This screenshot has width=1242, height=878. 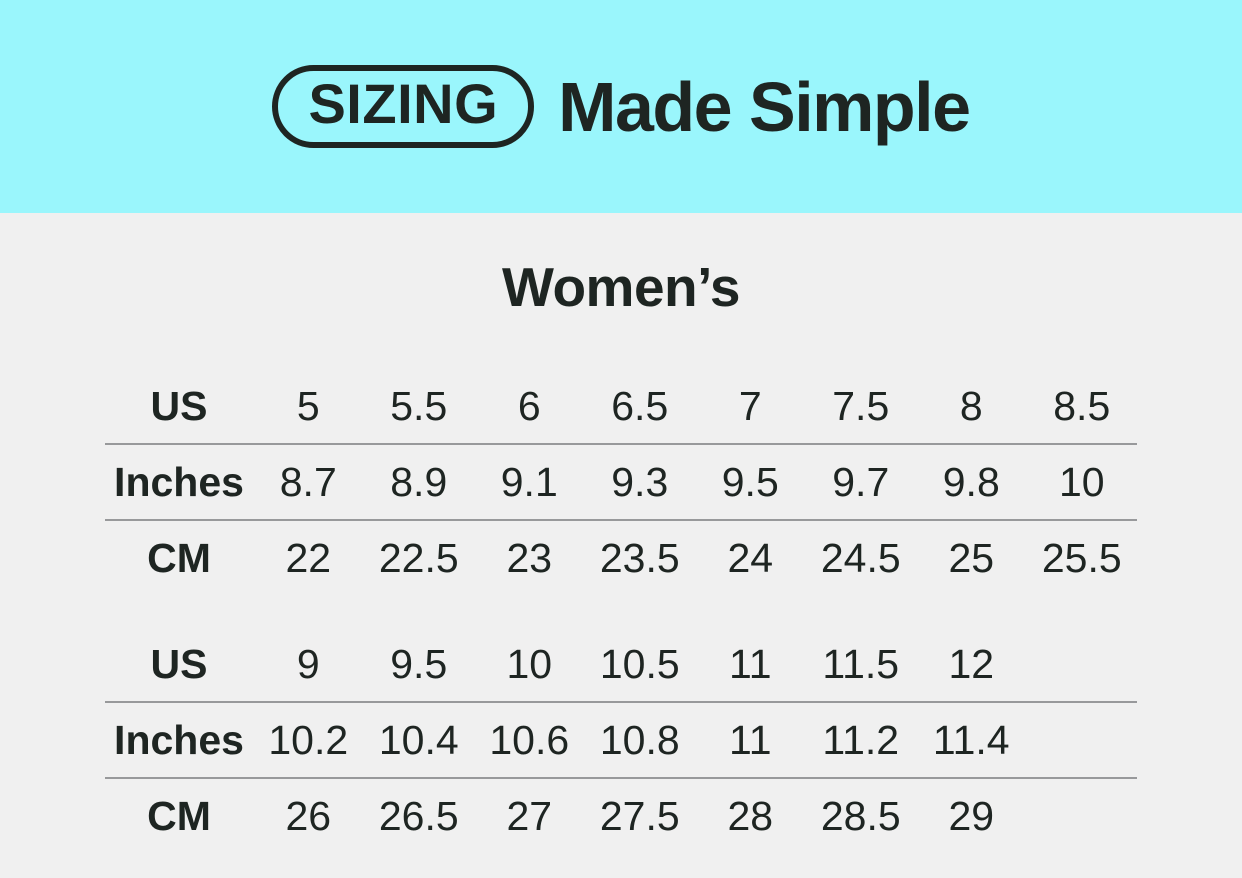 What do you see at coordinates (403, 106) in the screenshot?
I see `sizing-badge: SIZING` at bounding box center [403, 106].